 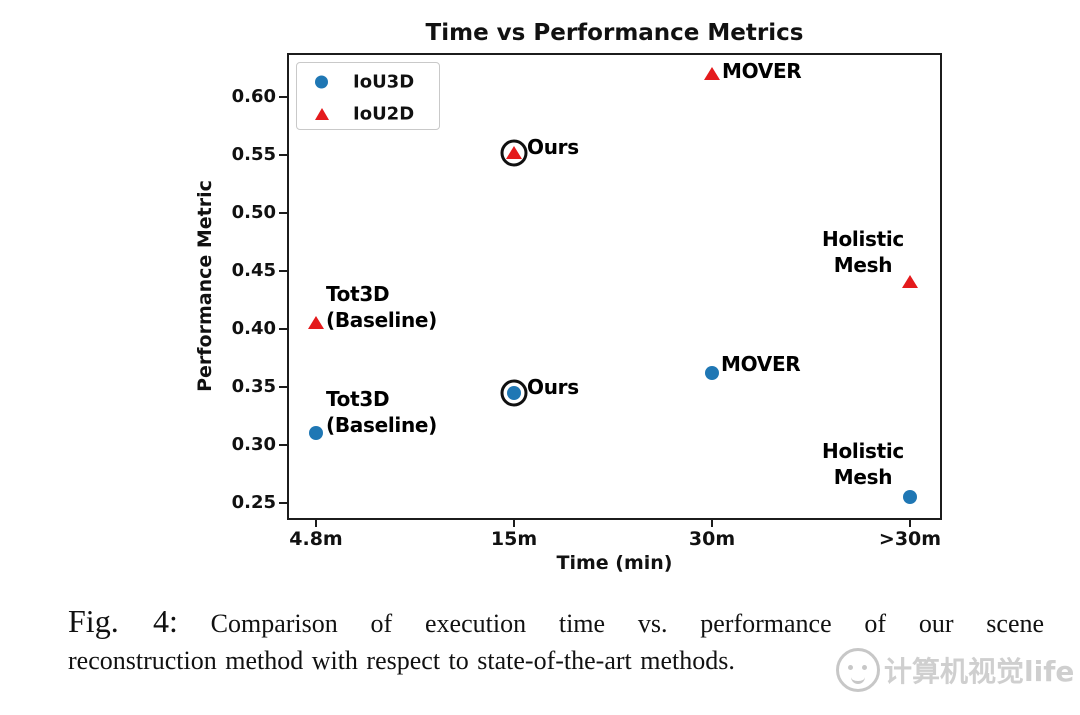 I want to click on x-tick-label: 4.8m, so click(x=316, y=539).